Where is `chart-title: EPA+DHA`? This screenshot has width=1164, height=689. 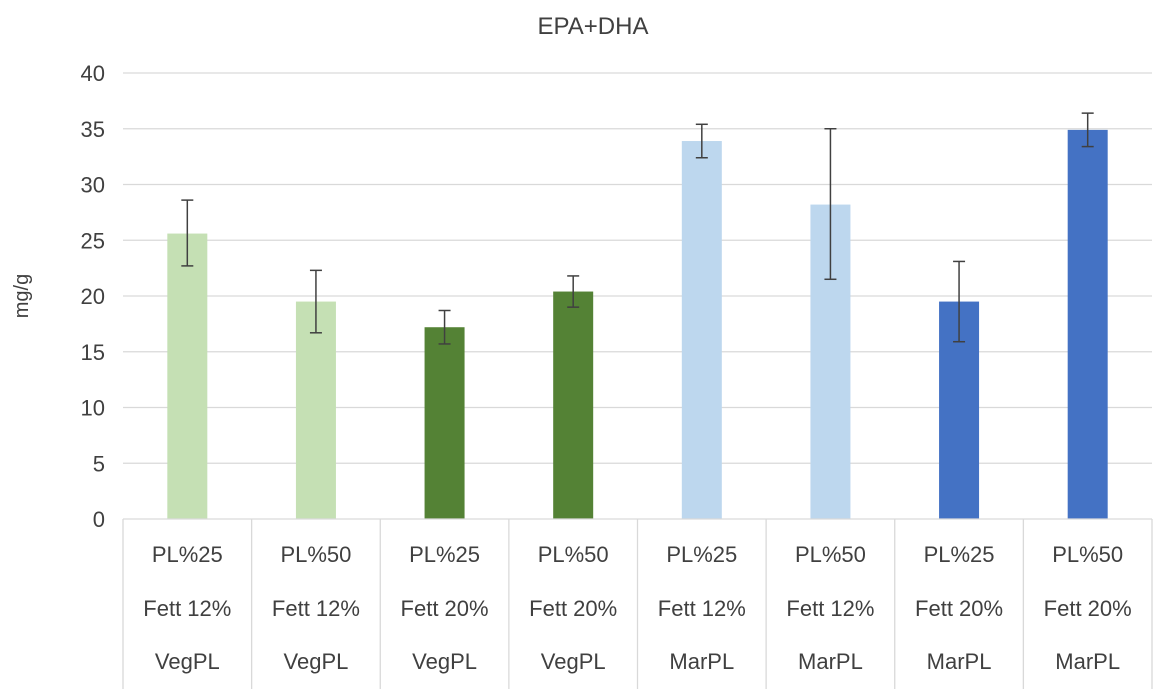
chart-title: EPA+DHA is located at coordinates (593, 26).